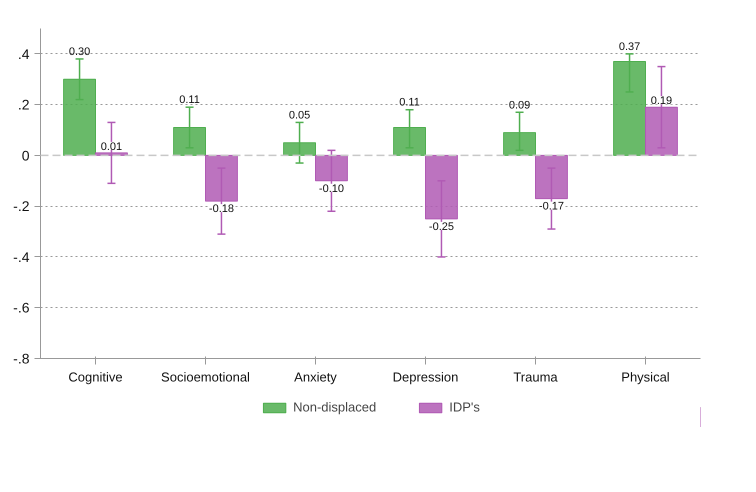 This screenshot has width=756, height=492. I want to click on y-tick-label: -.6, so click(21, 308).